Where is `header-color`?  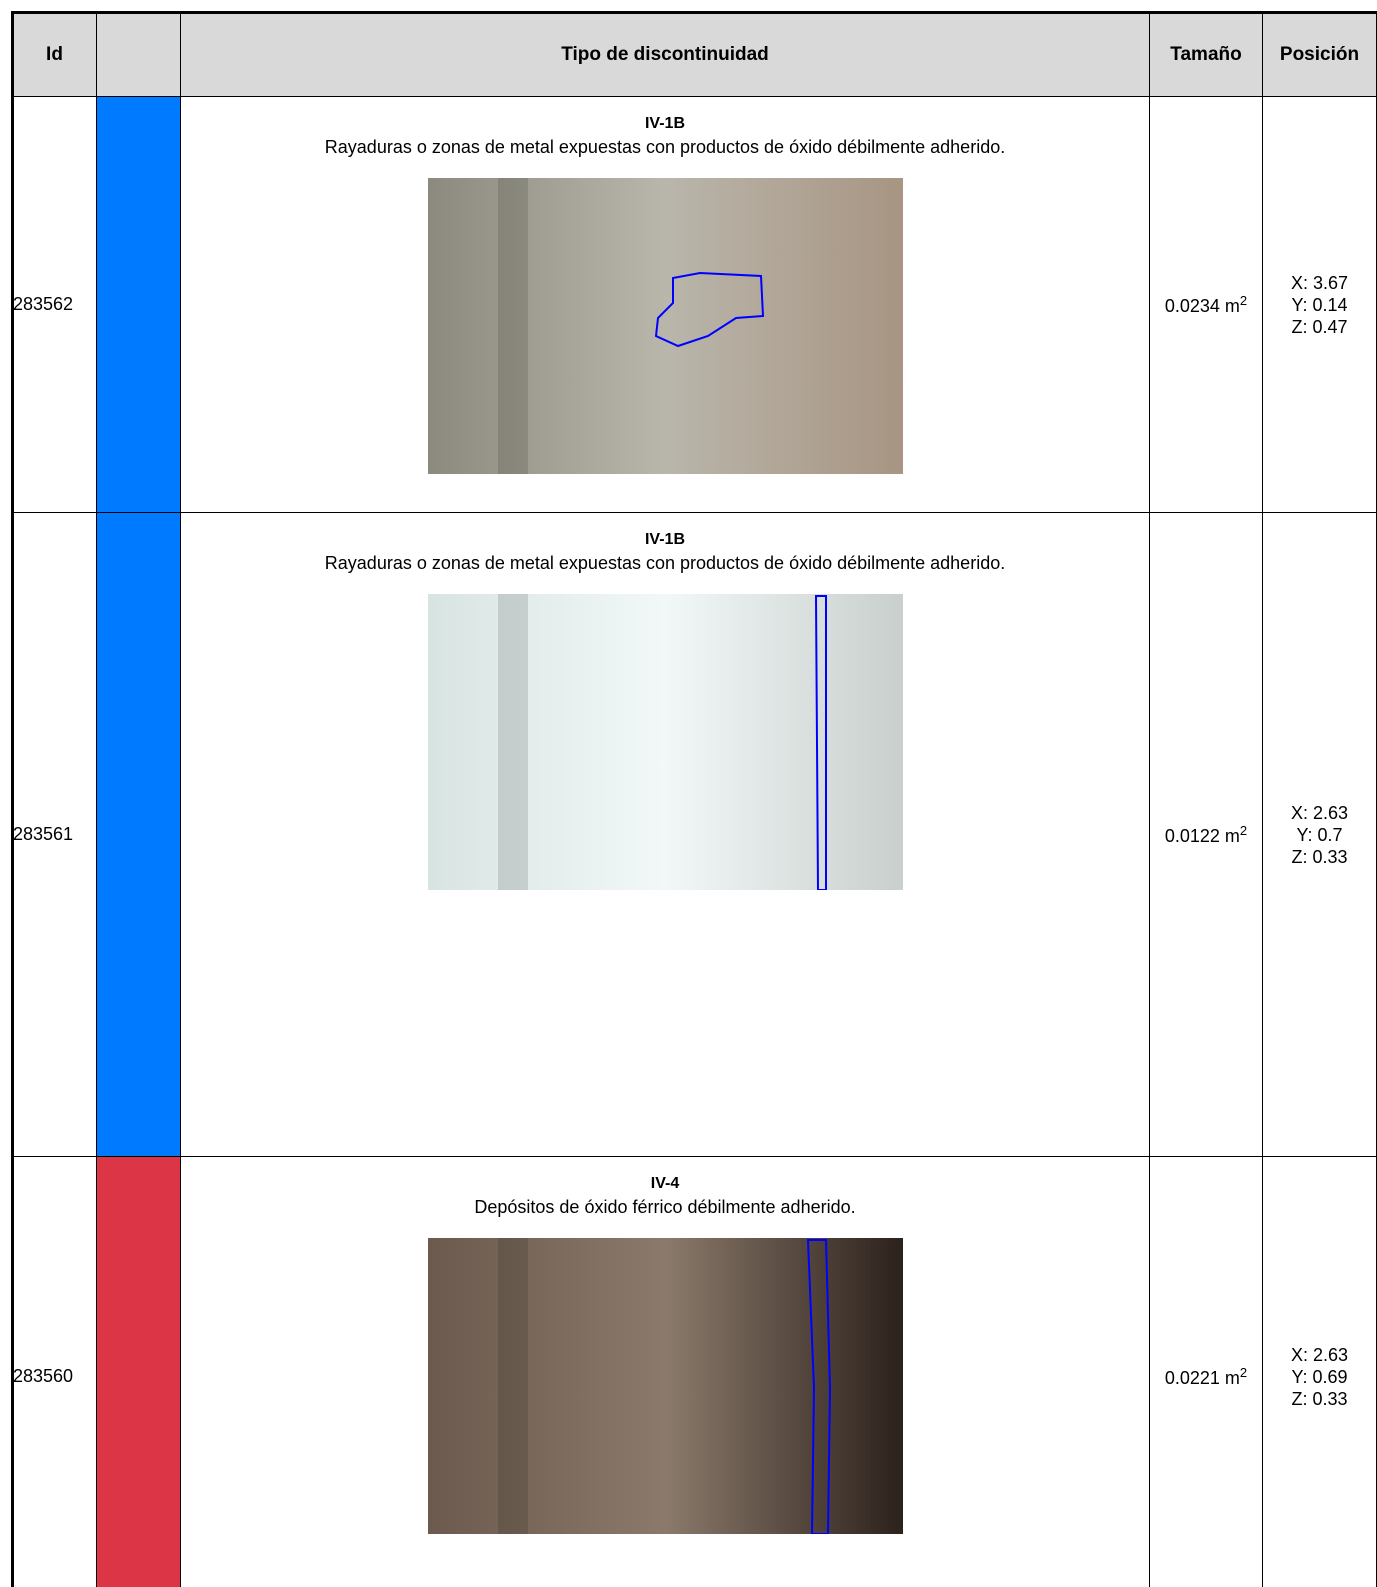 header-color is located at coordinates (139, 55).